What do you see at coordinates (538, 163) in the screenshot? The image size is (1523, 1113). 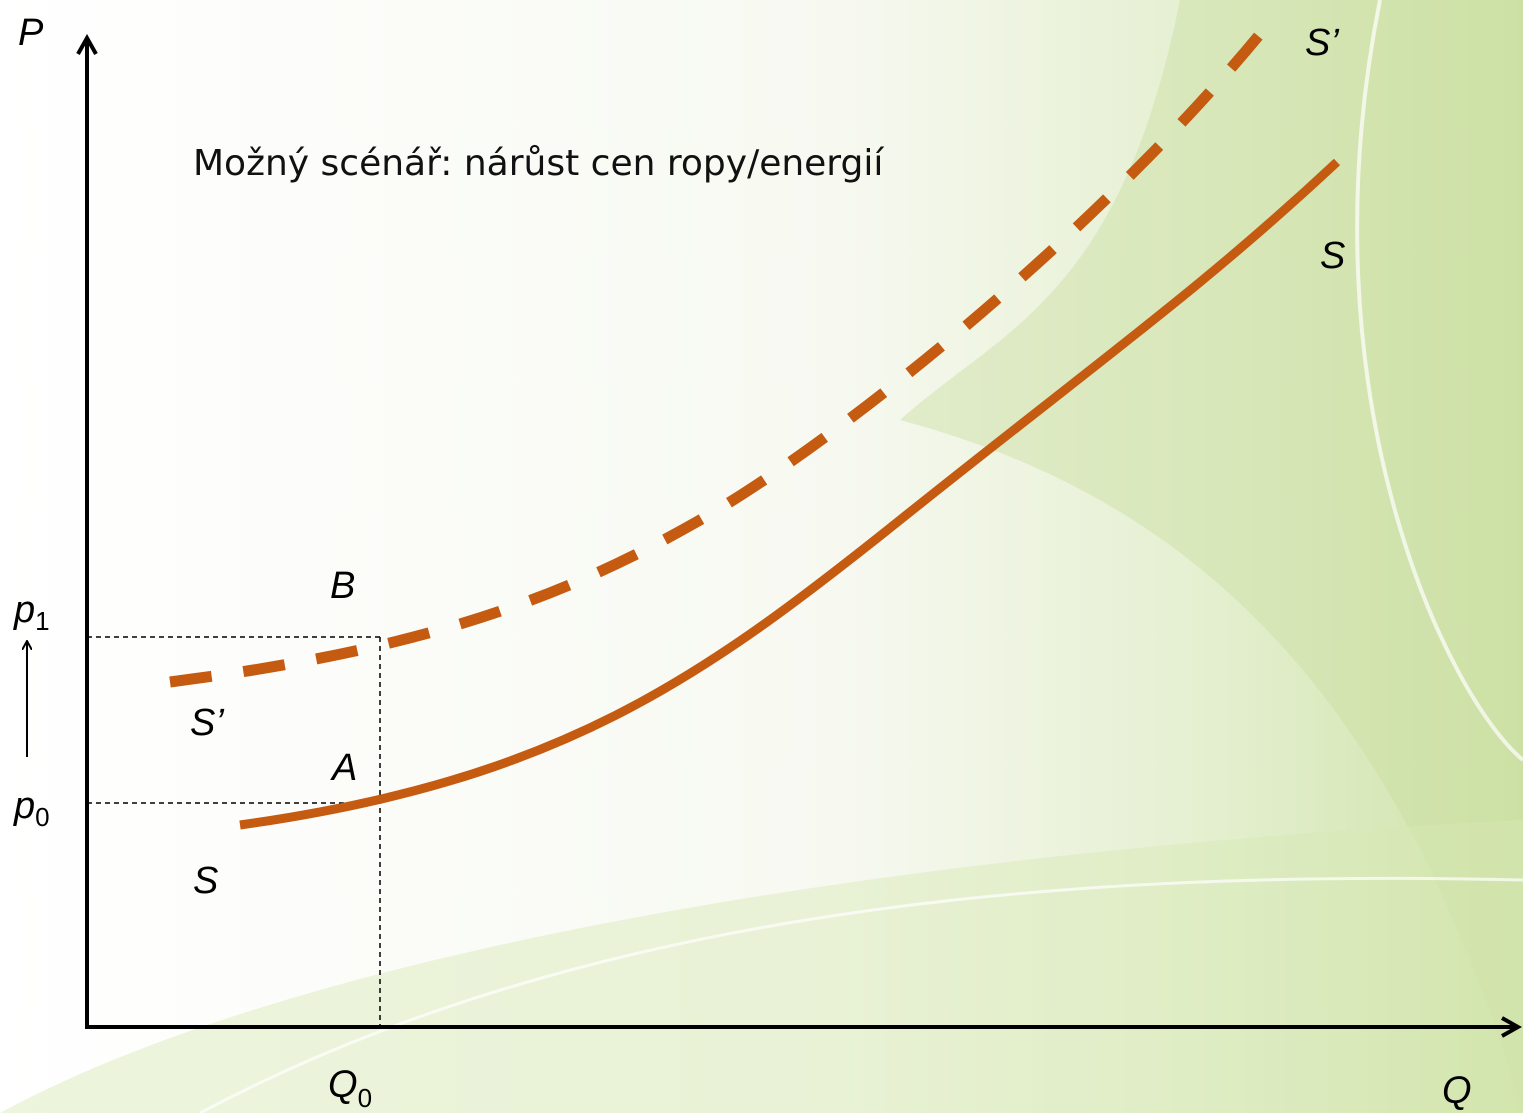 I see `title: Možný scénář: nárůst cen ropy/energií` at bounding box center [538, 163].